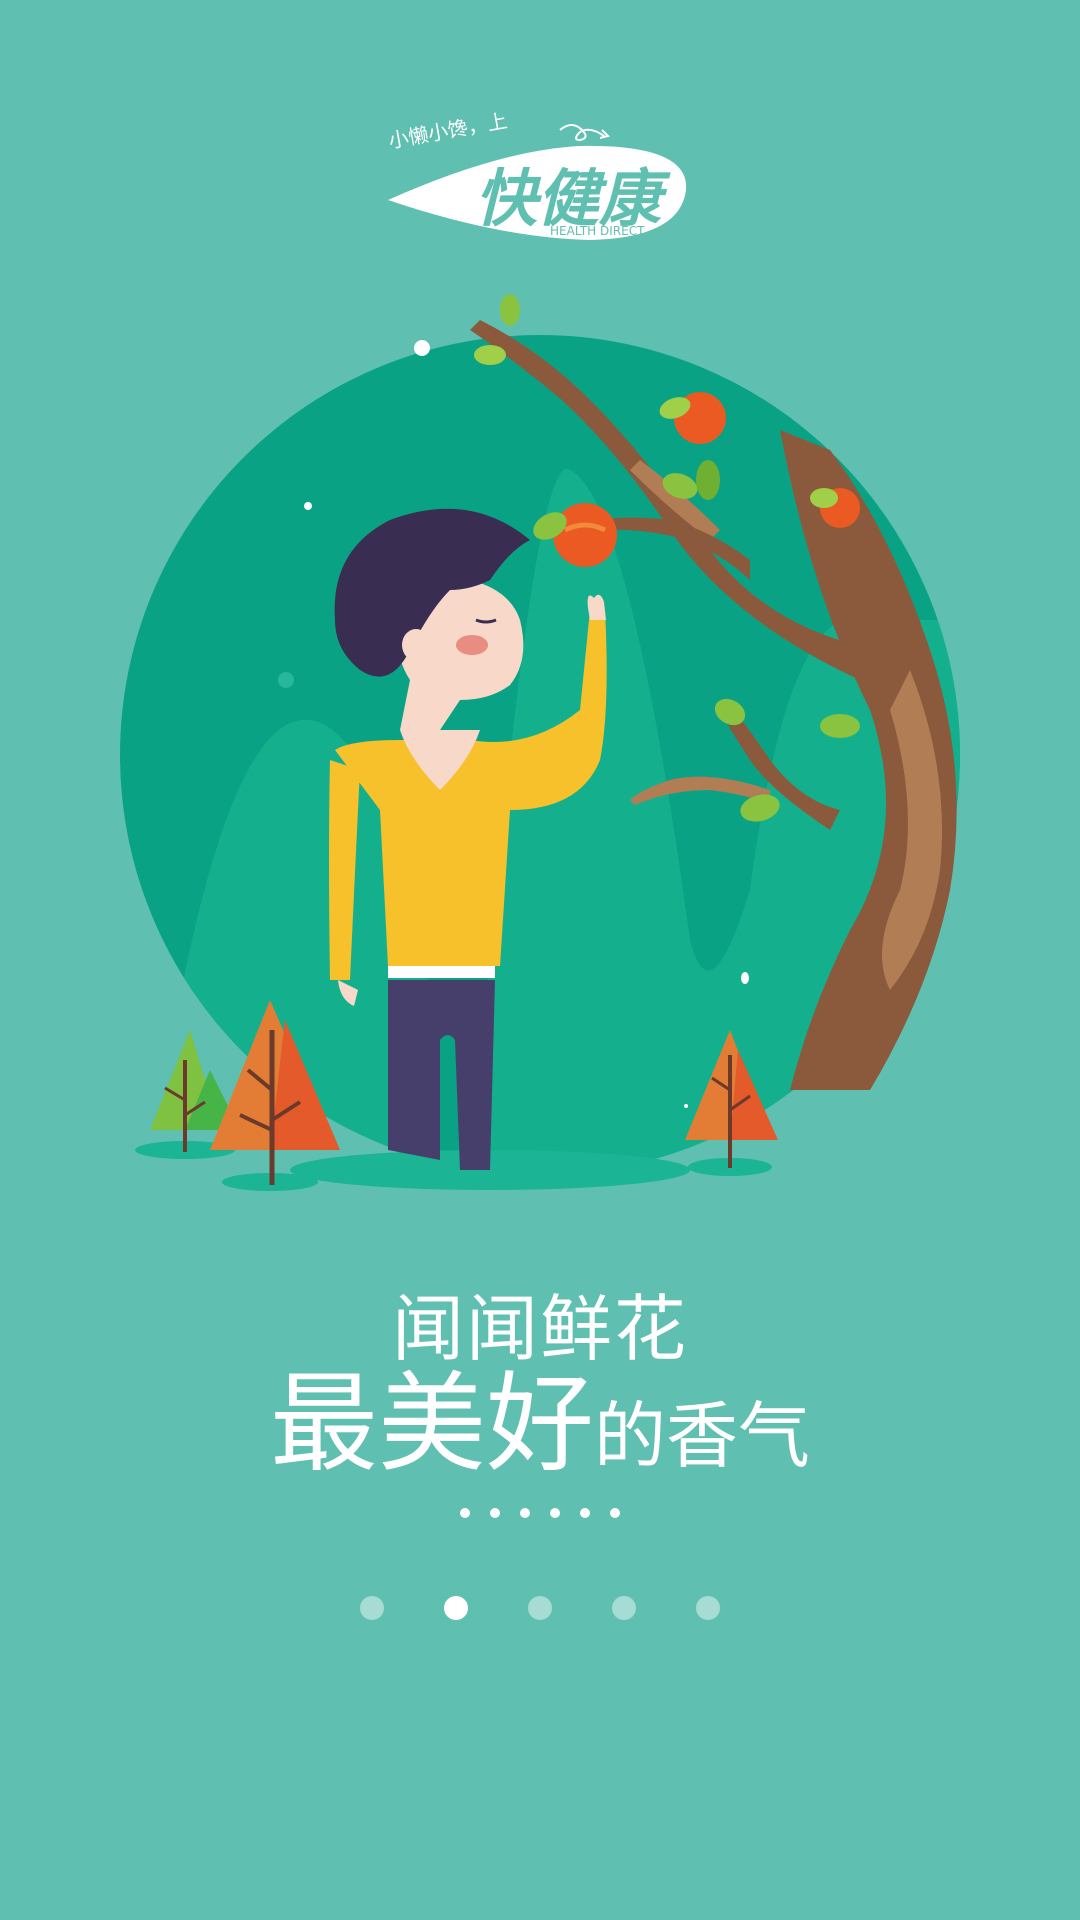  I want to click on decorative-dots, so click(540, 1513).